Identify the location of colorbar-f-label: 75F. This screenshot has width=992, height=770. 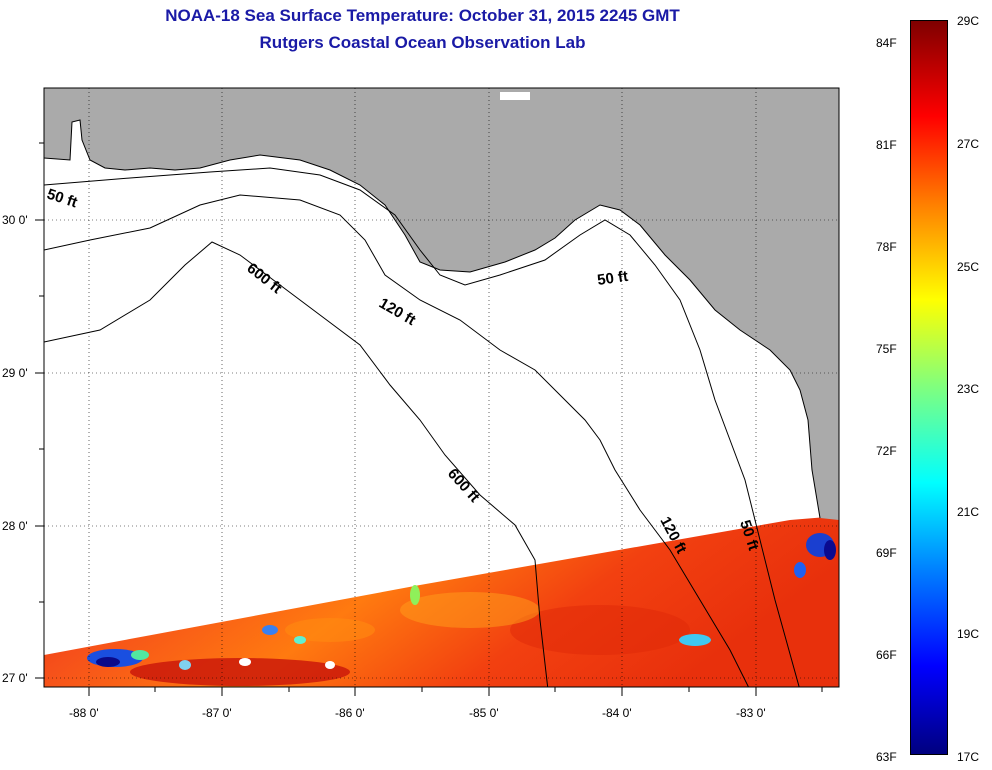
(886, 349).